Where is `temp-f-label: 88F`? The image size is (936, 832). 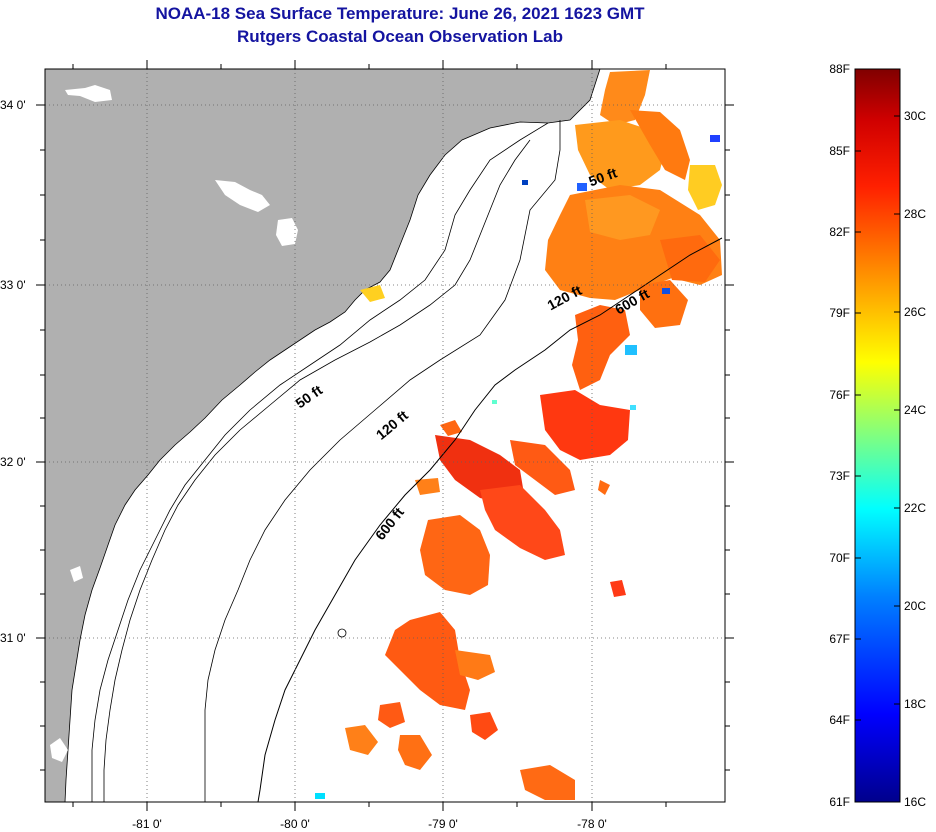
temp-f-label: 88F is located at coordinates (839, 69).